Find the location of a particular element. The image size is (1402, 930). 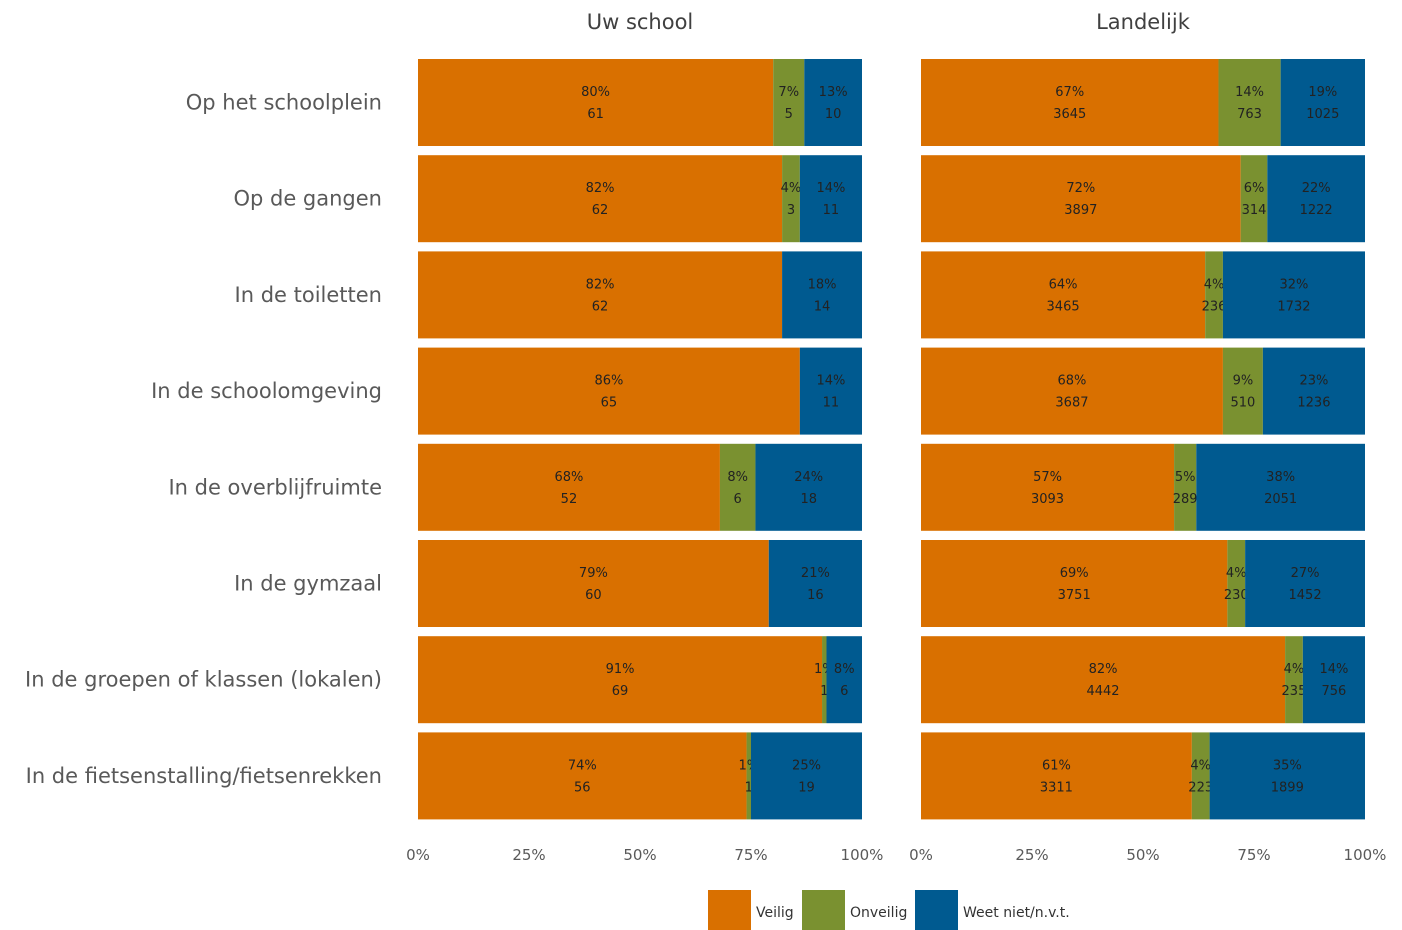

x-tick-landelijk-4: 100% is located at coordinates (1365, 855).